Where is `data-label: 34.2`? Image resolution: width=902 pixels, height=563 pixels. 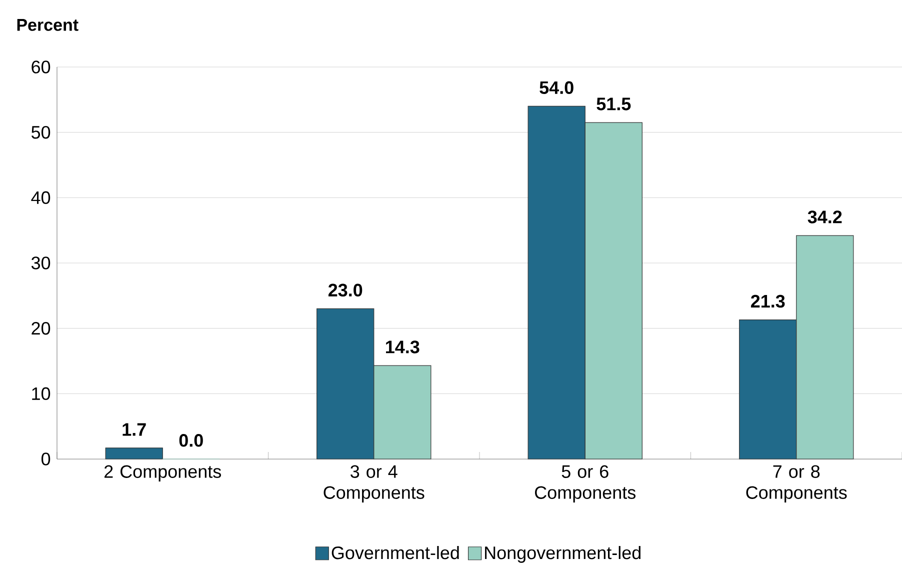 data-label: 34.2 is located at coordinates (825, 217).